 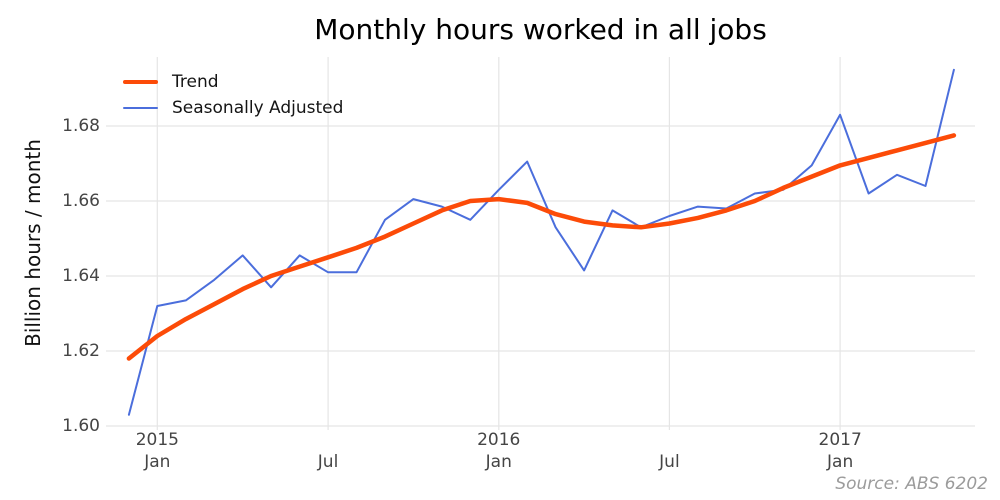 I want to click on legend-item-seasonally-adjusted: Seasonally Adjusted, so click(x=233, y=108).